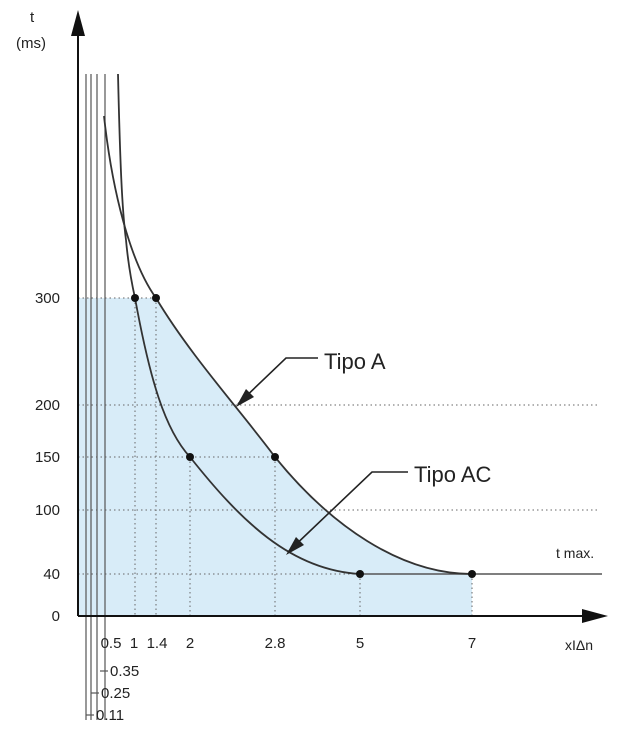 The height and width of the screenshot is (731, 619). Describe the element at coordinates (245, 398) in the screenshot. I see `tipo-a-arrowhead` at that location.